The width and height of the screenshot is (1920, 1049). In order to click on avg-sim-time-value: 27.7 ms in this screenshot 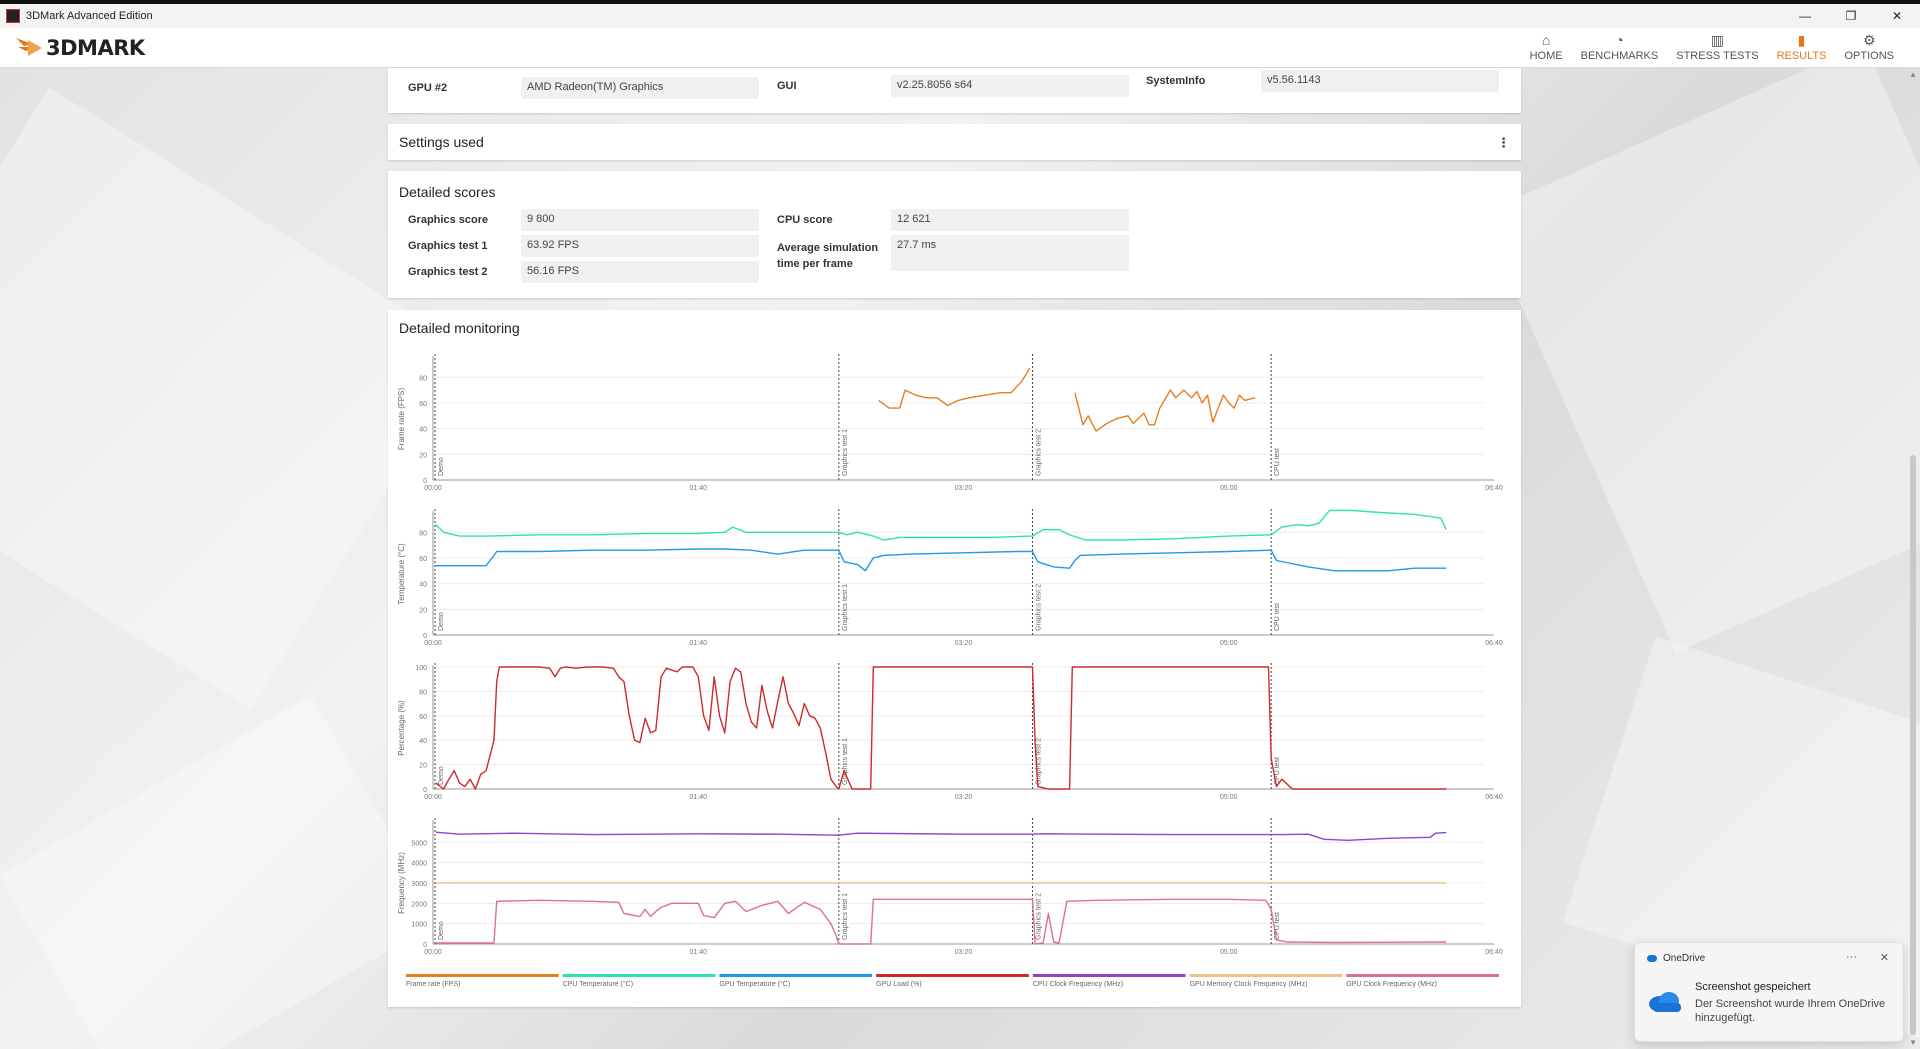, I will do `click(1010, 253)`.